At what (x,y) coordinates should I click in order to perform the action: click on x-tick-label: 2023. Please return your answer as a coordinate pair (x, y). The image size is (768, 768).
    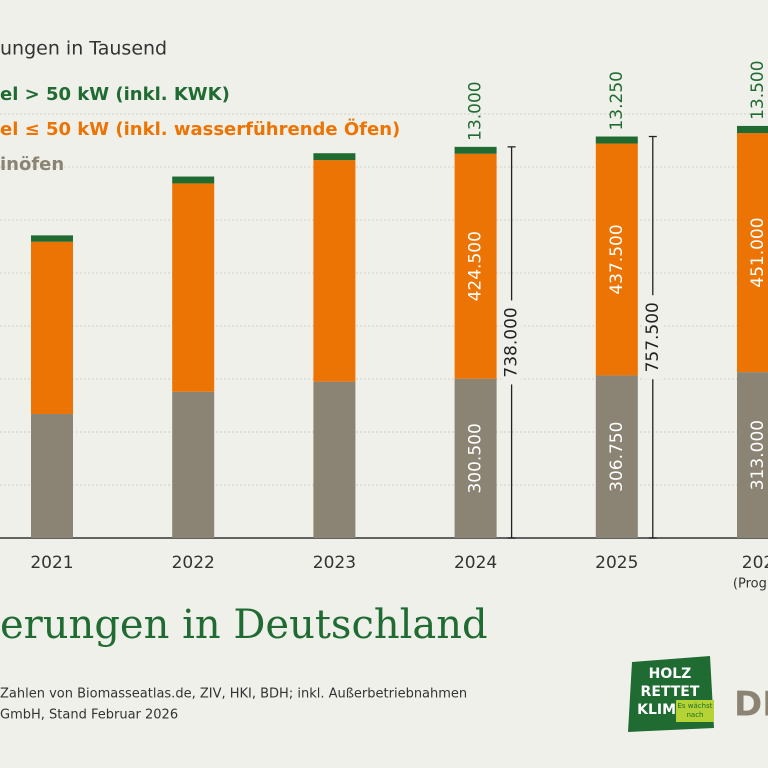
    Looking at the image, I should click on (334, 563).